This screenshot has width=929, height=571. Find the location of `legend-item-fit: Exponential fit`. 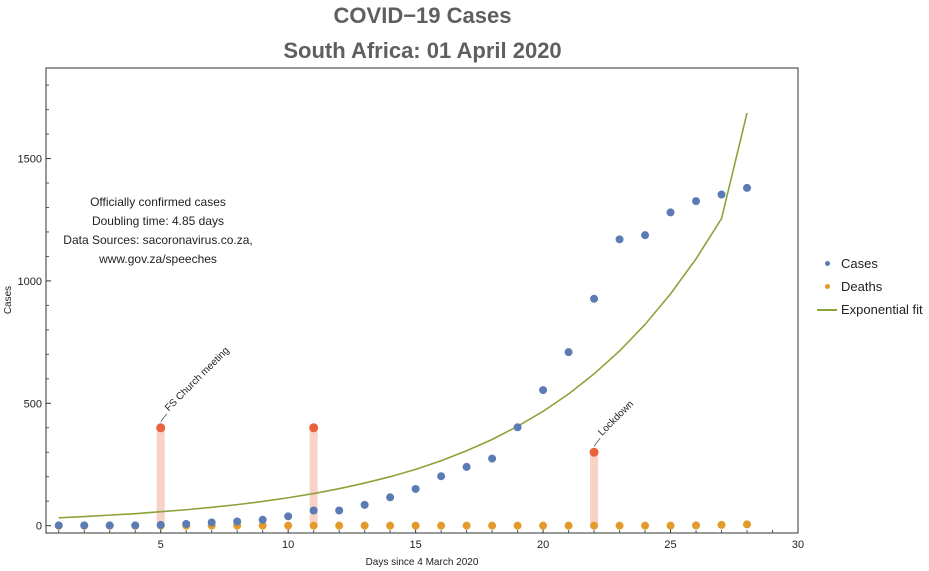

legend-item-fit: Exponential fit is located at coordinates (869, 309).